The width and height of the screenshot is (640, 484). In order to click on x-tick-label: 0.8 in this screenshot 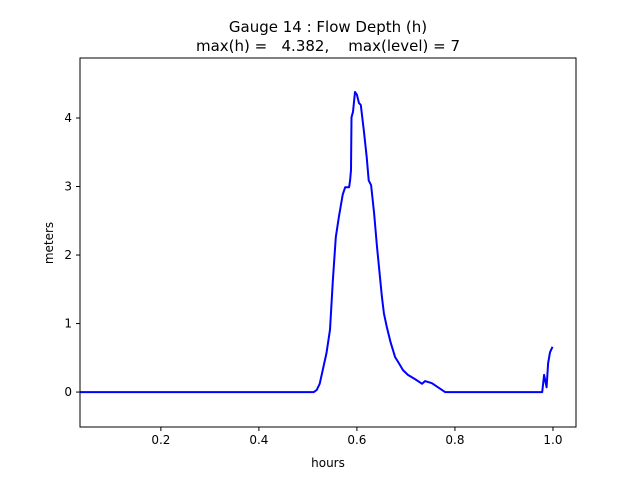, I will do `click(454, 440)`.